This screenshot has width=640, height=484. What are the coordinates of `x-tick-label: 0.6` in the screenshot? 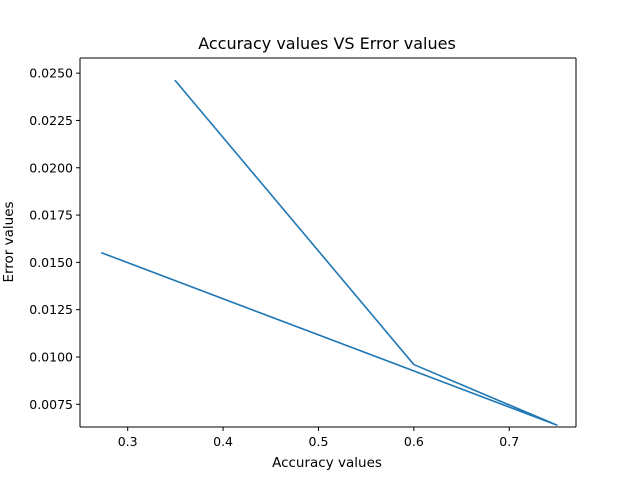 It's located at (414, 441).